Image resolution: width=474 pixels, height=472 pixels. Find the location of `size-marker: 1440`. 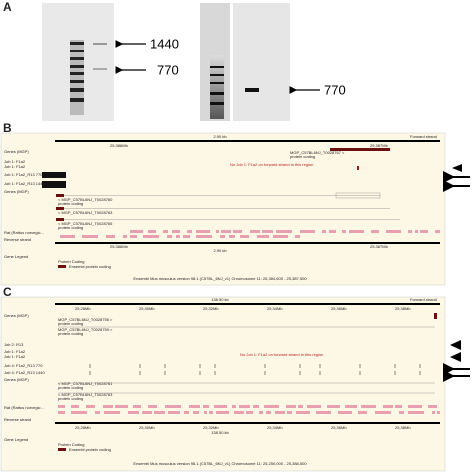

size-marker: 1440 is located at coordinates (164, 43).